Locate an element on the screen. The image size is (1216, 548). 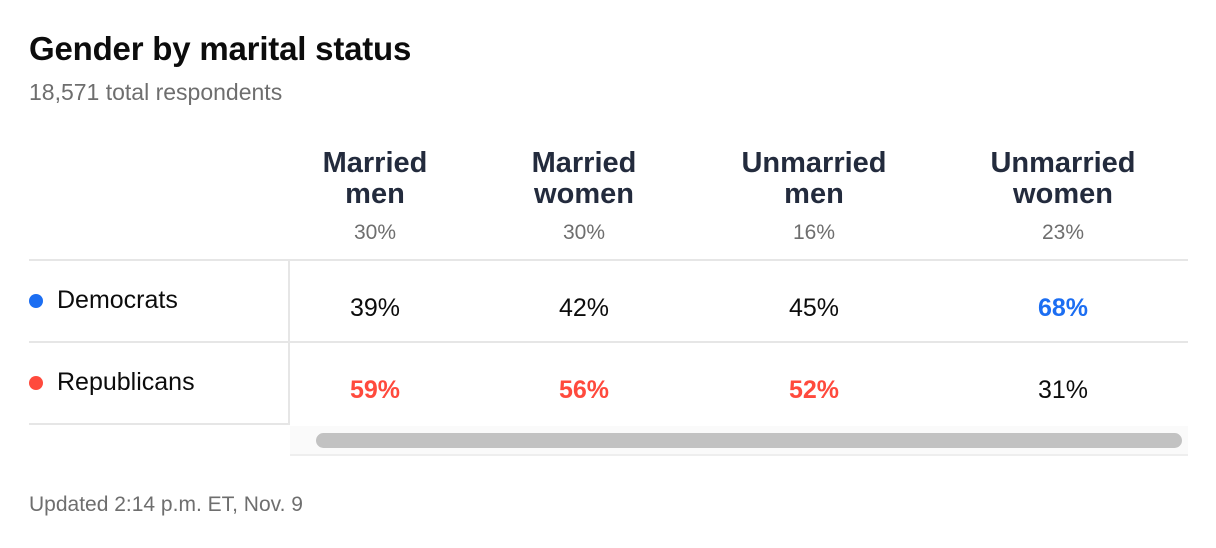
column-header-married-men: Married men 30% is located at coordinates (375, 196).